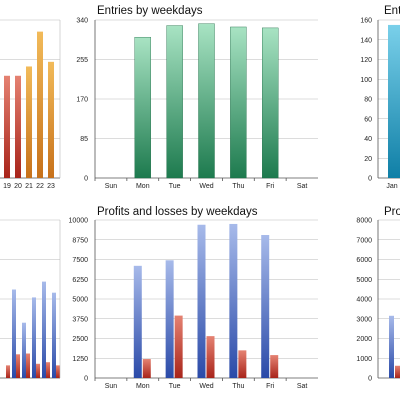 This screenshot has height=400, width=400. Describe the element at coordinates (30, 299) in the screenshot. I see `partial-chart-bottom-left` at that location.